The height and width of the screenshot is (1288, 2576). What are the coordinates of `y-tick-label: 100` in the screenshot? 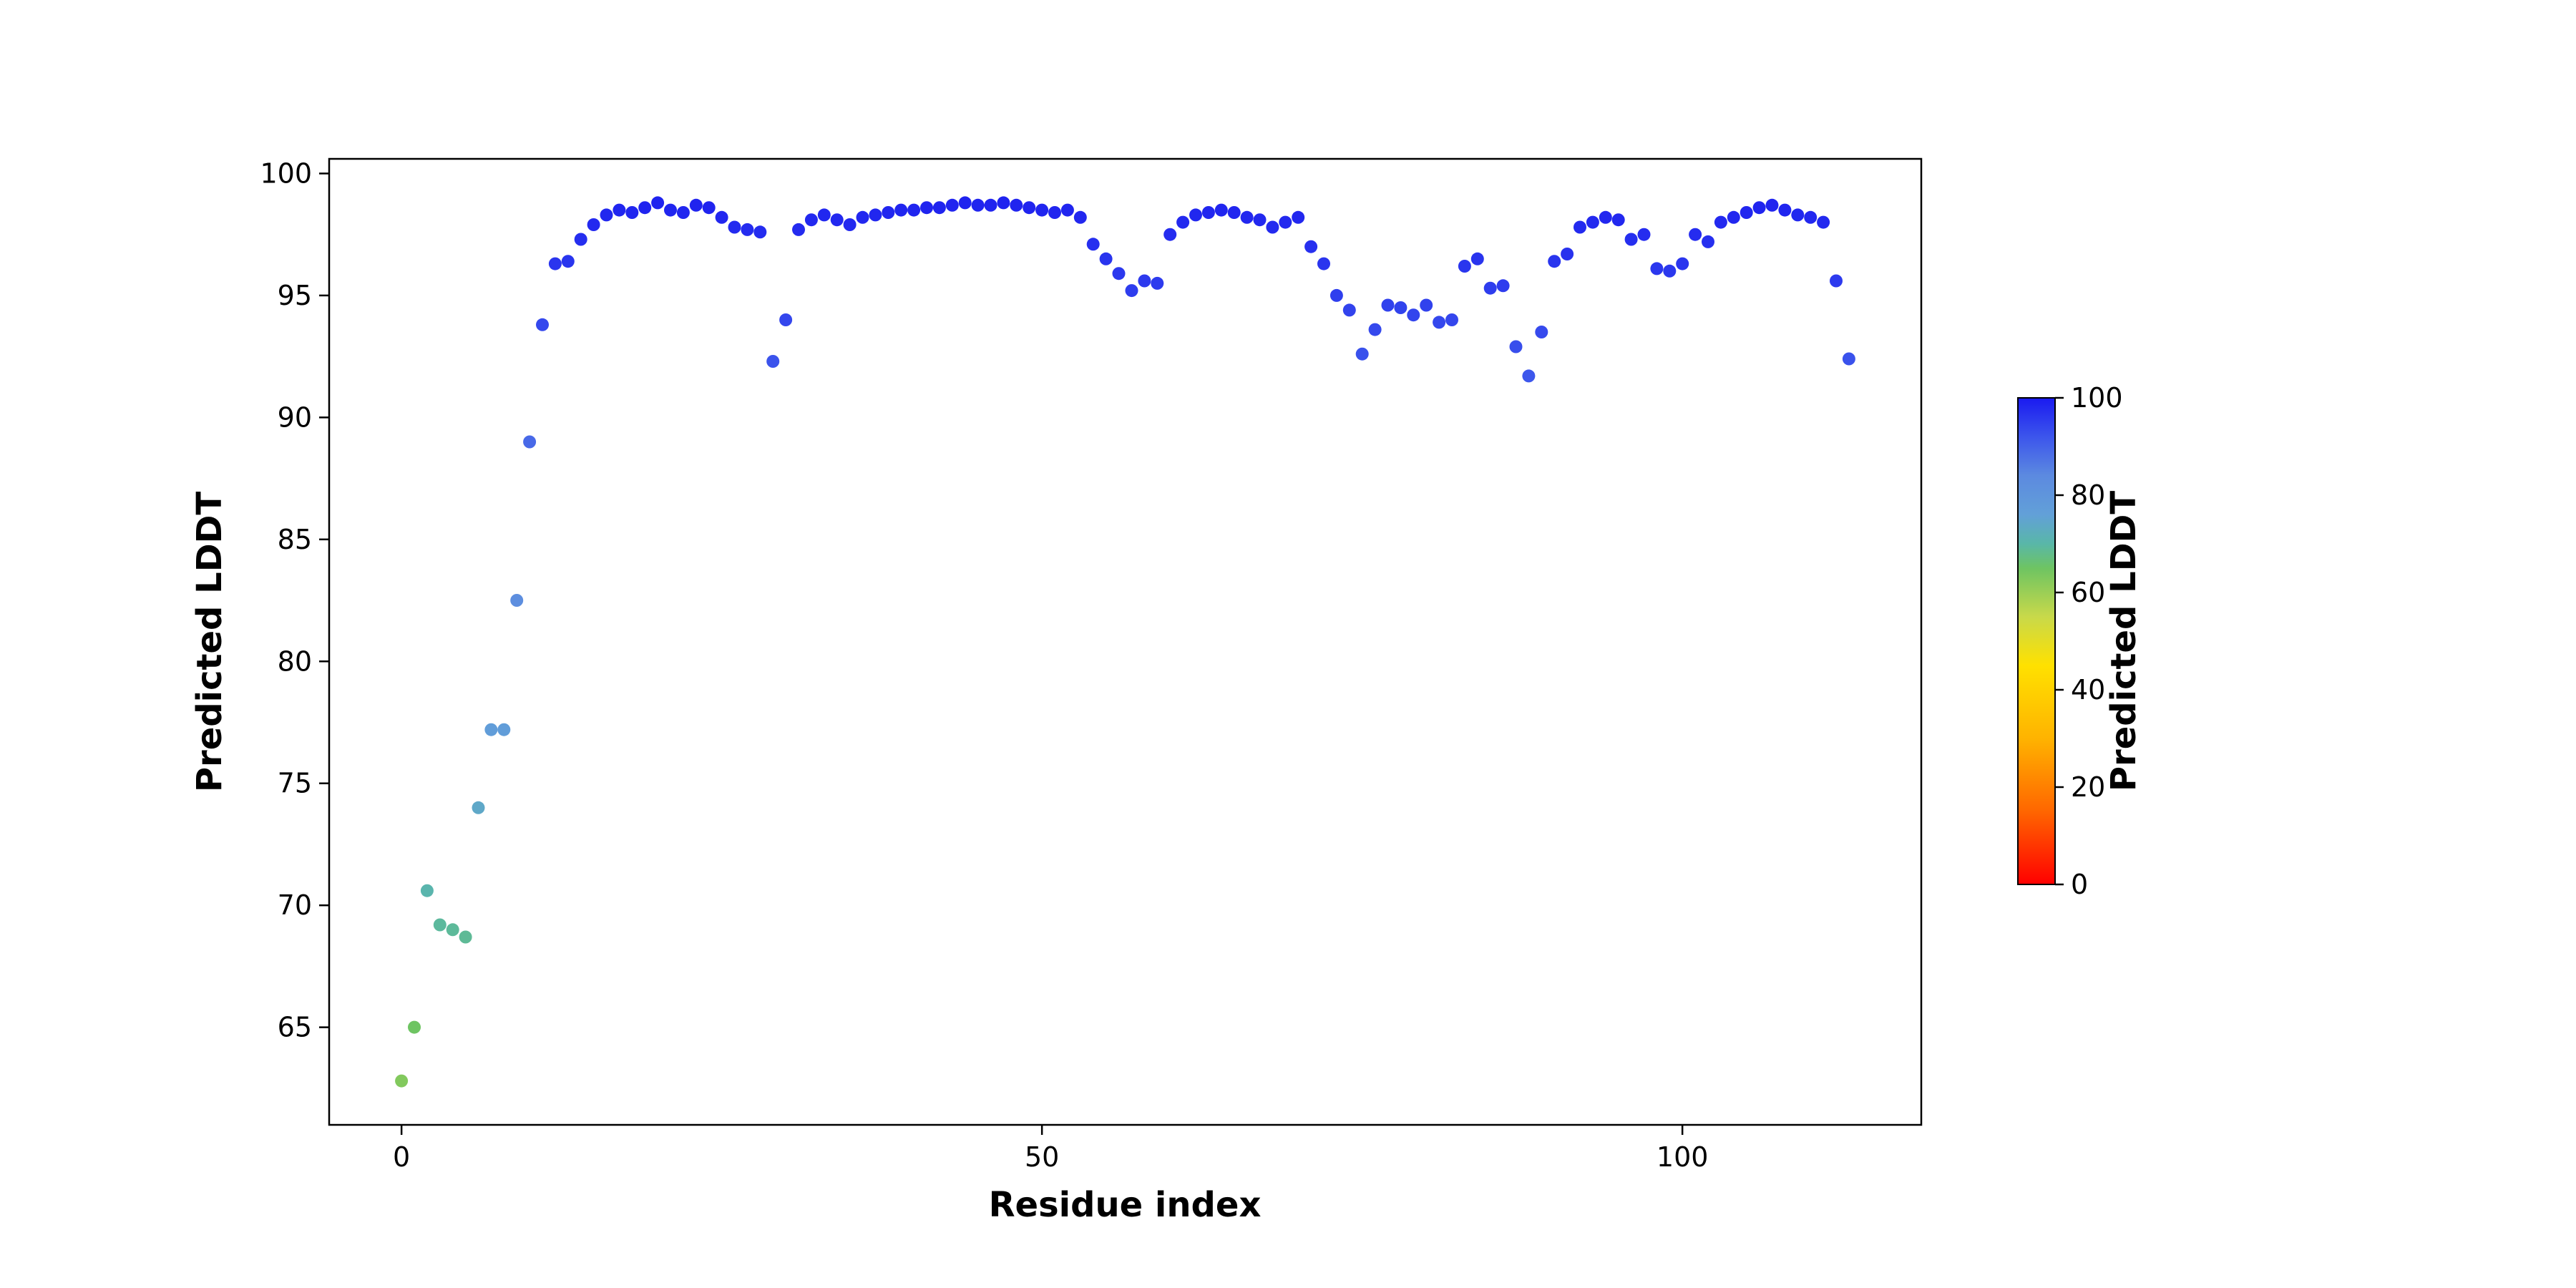 It's located at (286, 173).